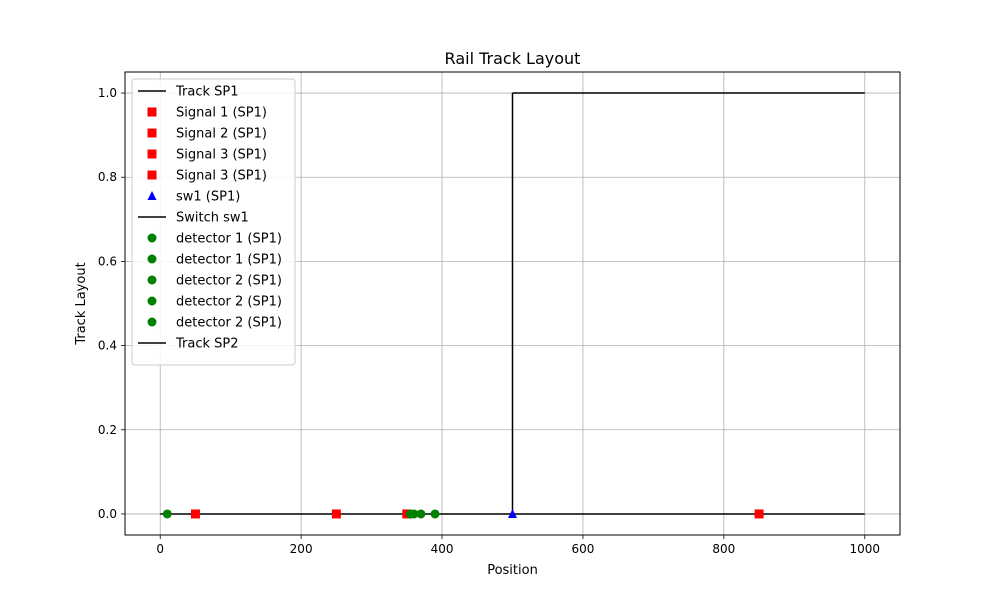 The width and height of the screenshot is (1000, 600). Describe the element at coordinates (221, 113) in the screenshot. I see `legend-label: Signal 1 (SP1)` at that location.